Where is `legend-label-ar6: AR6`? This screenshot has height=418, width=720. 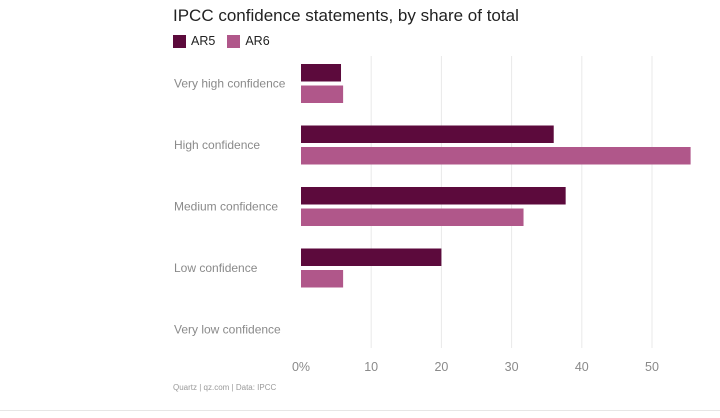
legend-label-ar6: AR6 is located at coordinates (257, 41).